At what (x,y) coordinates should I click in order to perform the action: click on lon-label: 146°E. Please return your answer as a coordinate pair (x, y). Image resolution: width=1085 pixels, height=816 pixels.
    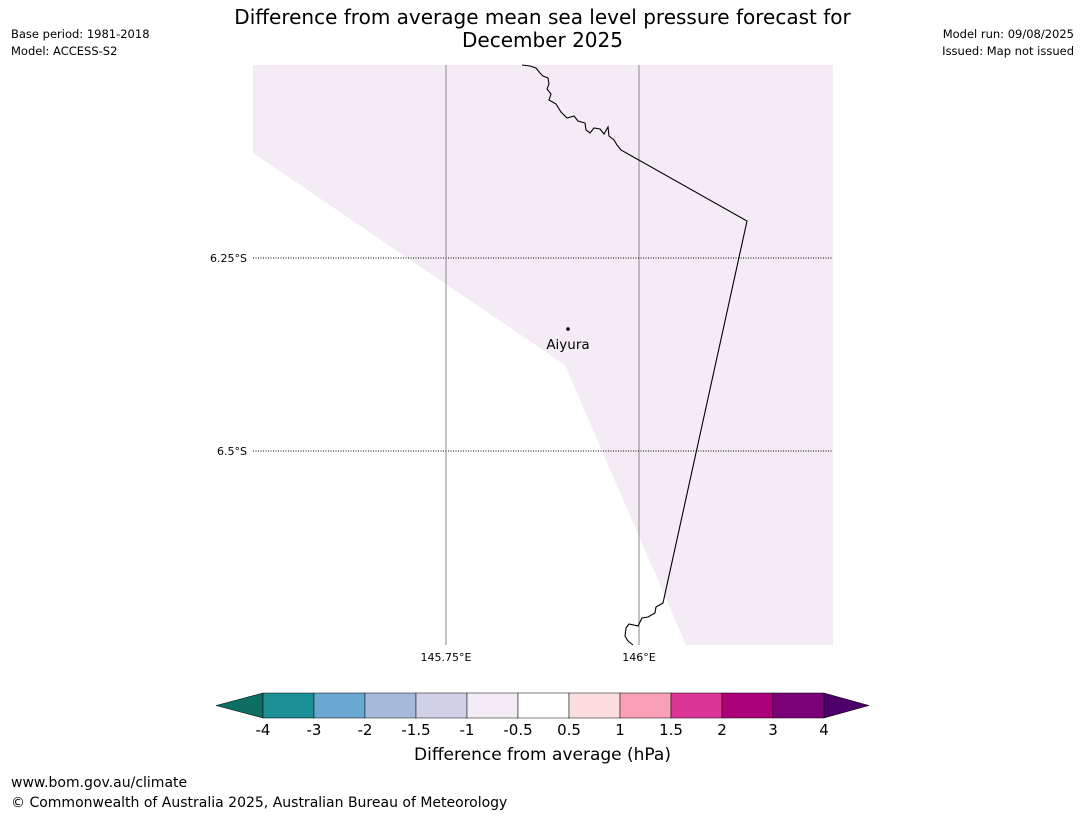
    Looking at the image, I should click on (638, 657).